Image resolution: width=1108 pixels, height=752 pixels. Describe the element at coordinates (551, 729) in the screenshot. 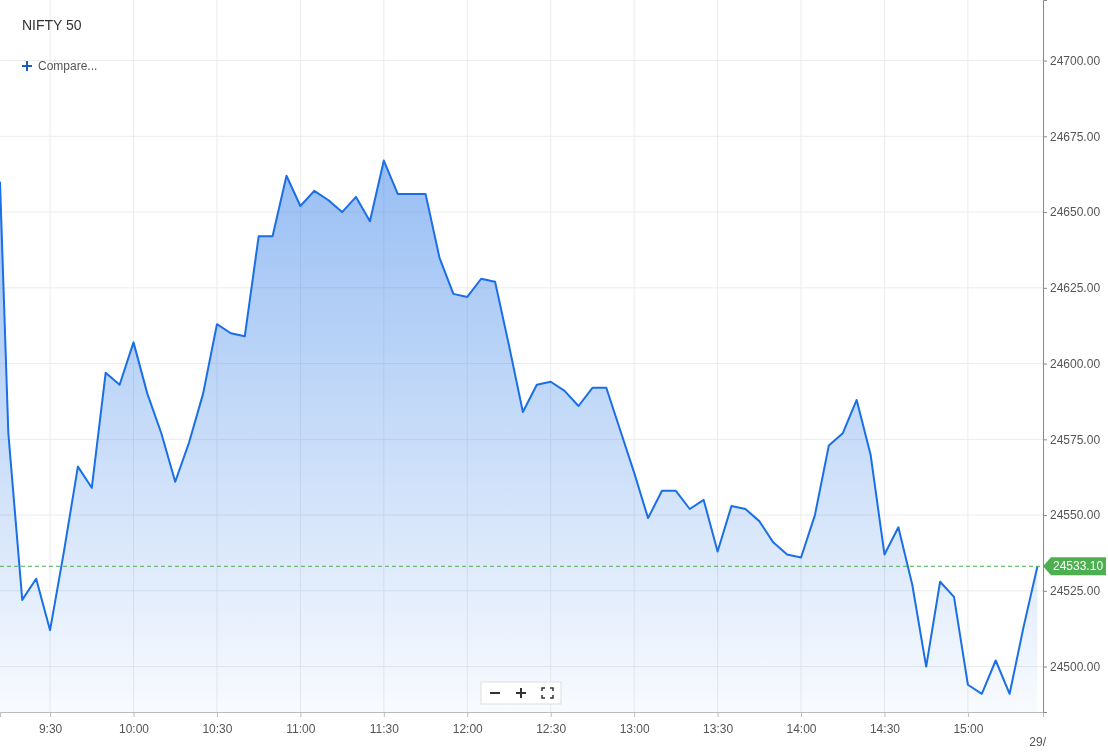

I see `x-tick-label: 12:30` at that location.